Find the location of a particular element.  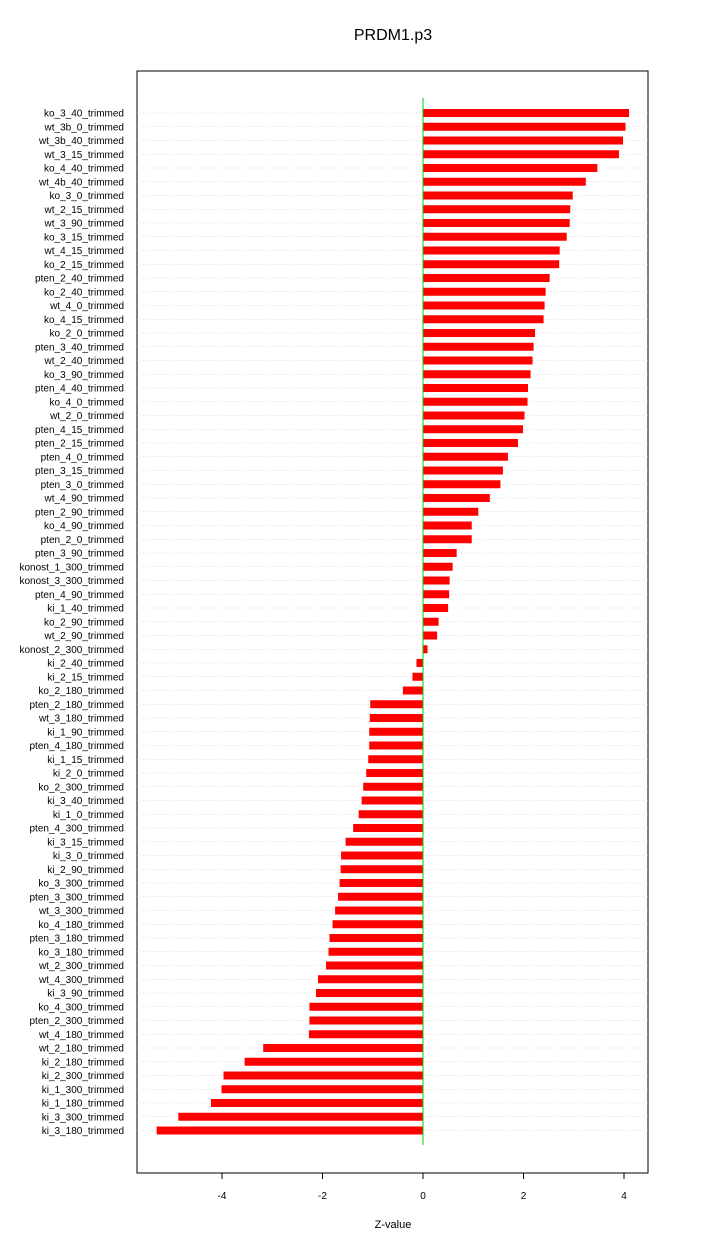

category-label: ko_2_180_trimmed is located at coordinates (81, 691).